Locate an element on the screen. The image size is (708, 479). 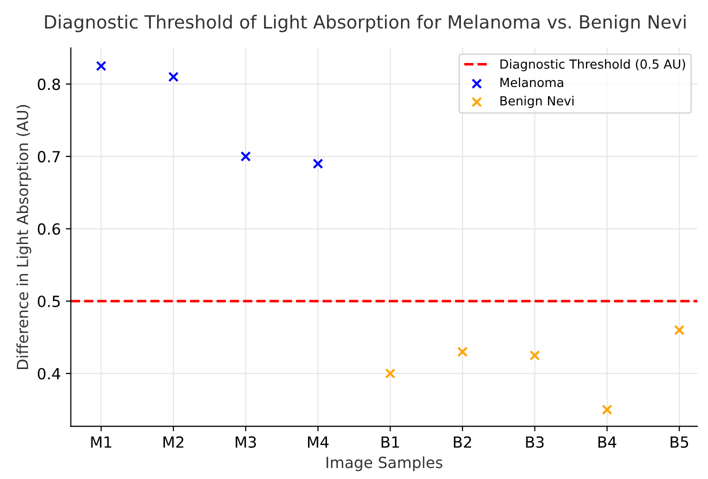
x-tick-label: M3 is located at coordinates (246, 442).